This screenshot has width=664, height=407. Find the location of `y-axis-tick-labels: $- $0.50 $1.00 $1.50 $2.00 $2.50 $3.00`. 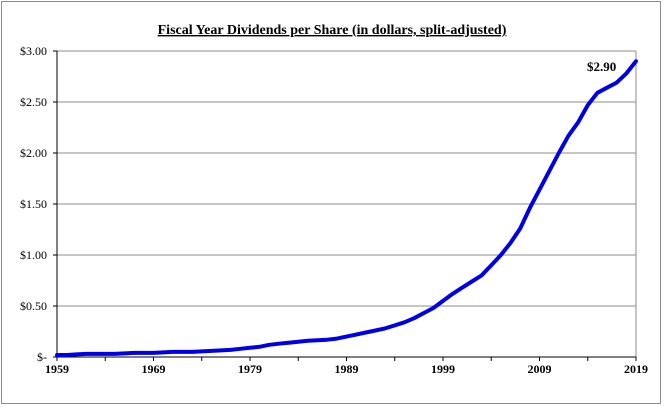

y-axis-tick-labels: $- $0.50 $1.00 $1.50 $2.00 $2.50 $3.00 is located at coordinates (33, 204).